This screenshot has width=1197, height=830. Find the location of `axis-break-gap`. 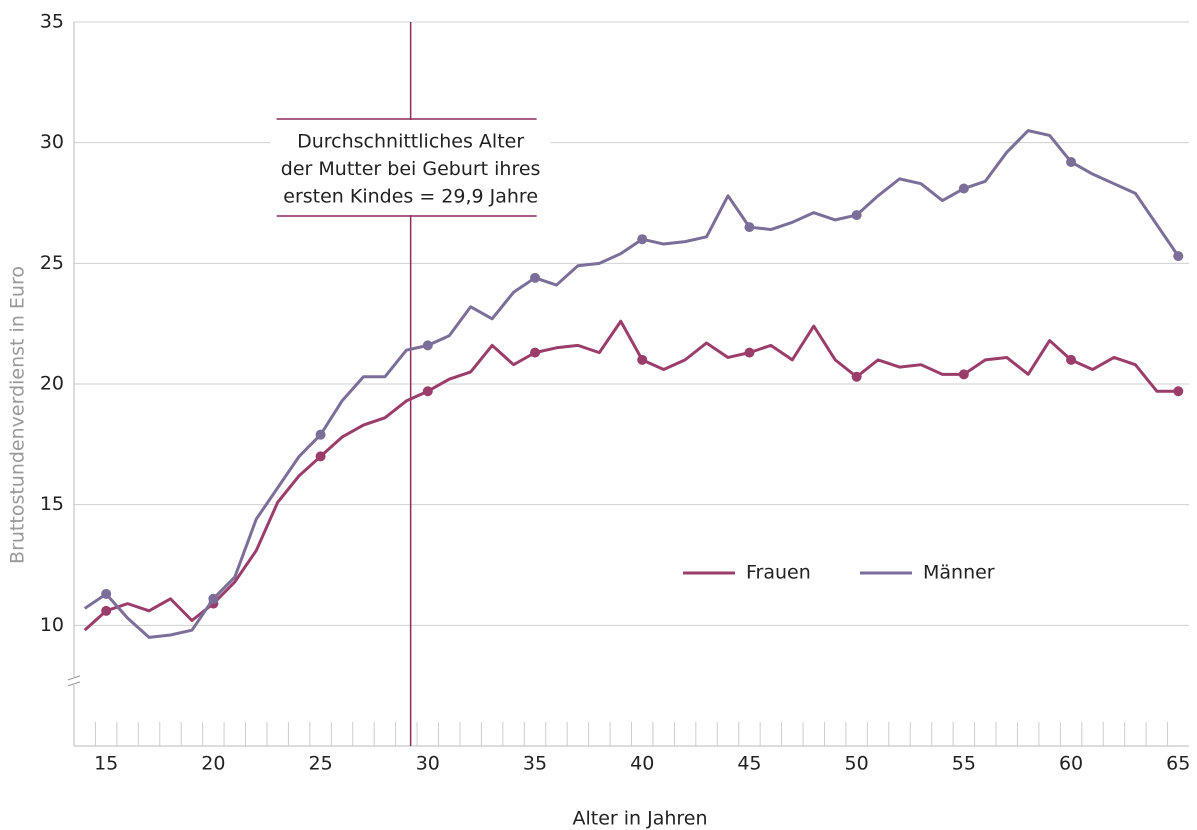

axis-break-gap is located at coordinates (74, 680).